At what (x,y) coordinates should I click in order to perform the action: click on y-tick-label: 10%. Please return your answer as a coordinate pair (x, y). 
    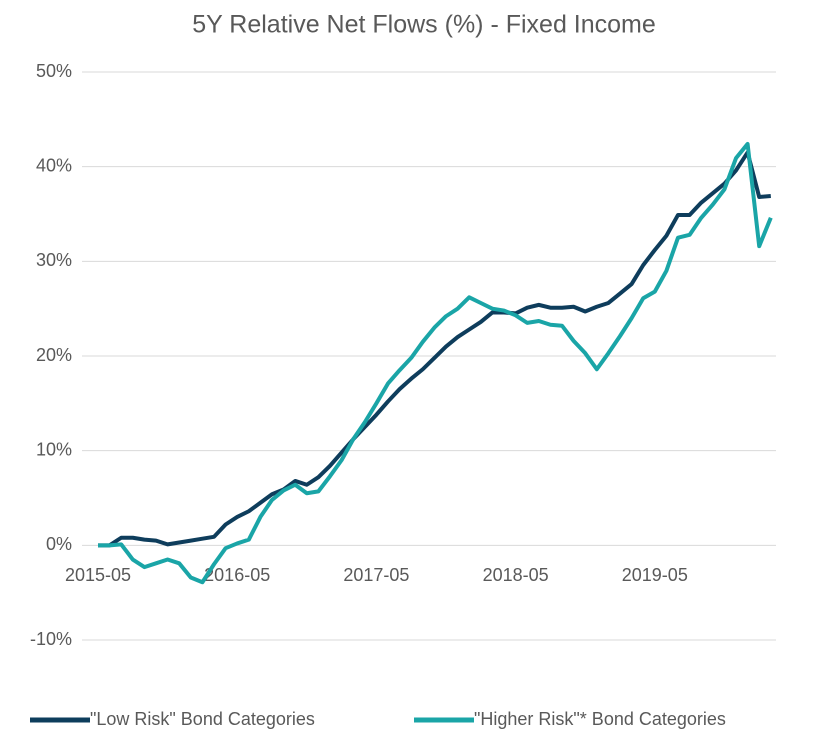
    Looking at the image, I should click on (54, 449).